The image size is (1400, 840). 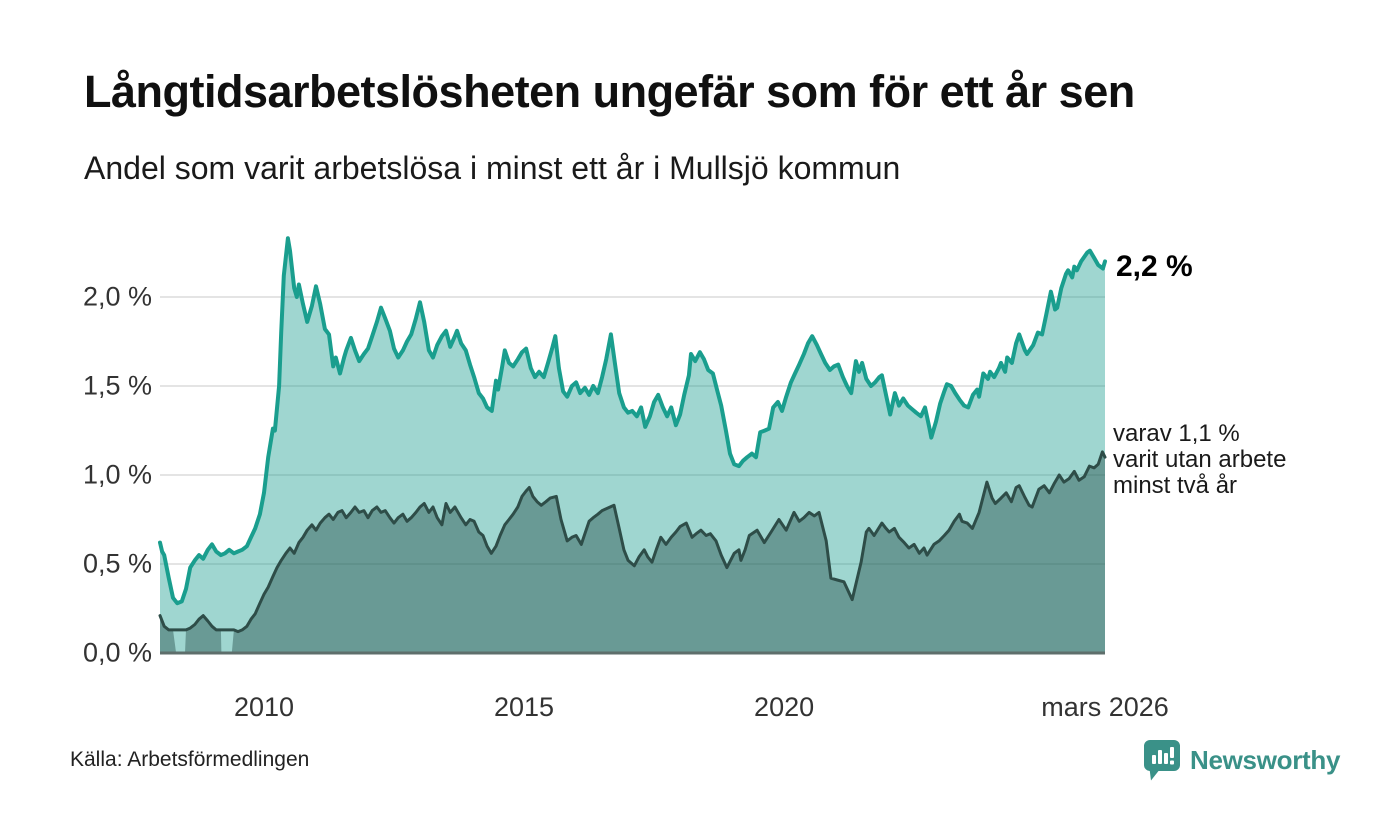 What do you see at coordinates (784, 707) in the screenshot?
I see `x-axis-tick-label: 2020` at bounding box center [784, 707].